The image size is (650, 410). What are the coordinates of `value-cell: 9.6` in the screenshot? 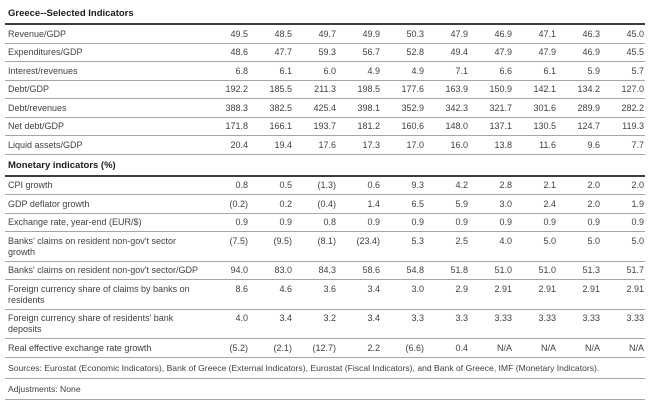 It's located at (593, 144).